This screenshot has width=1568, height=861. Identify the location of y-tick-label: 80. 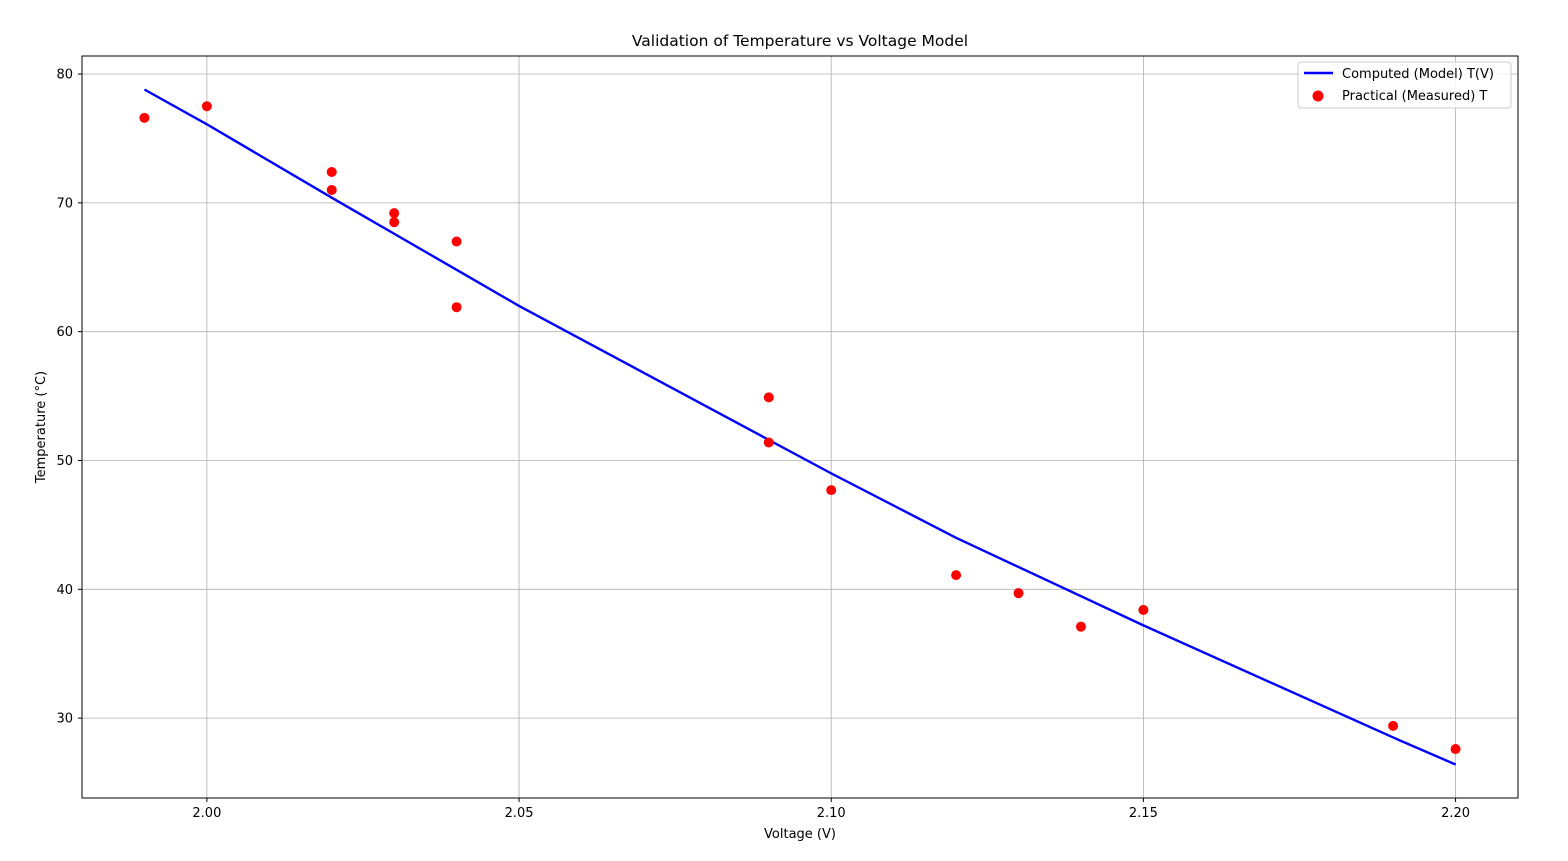
(64, 75).